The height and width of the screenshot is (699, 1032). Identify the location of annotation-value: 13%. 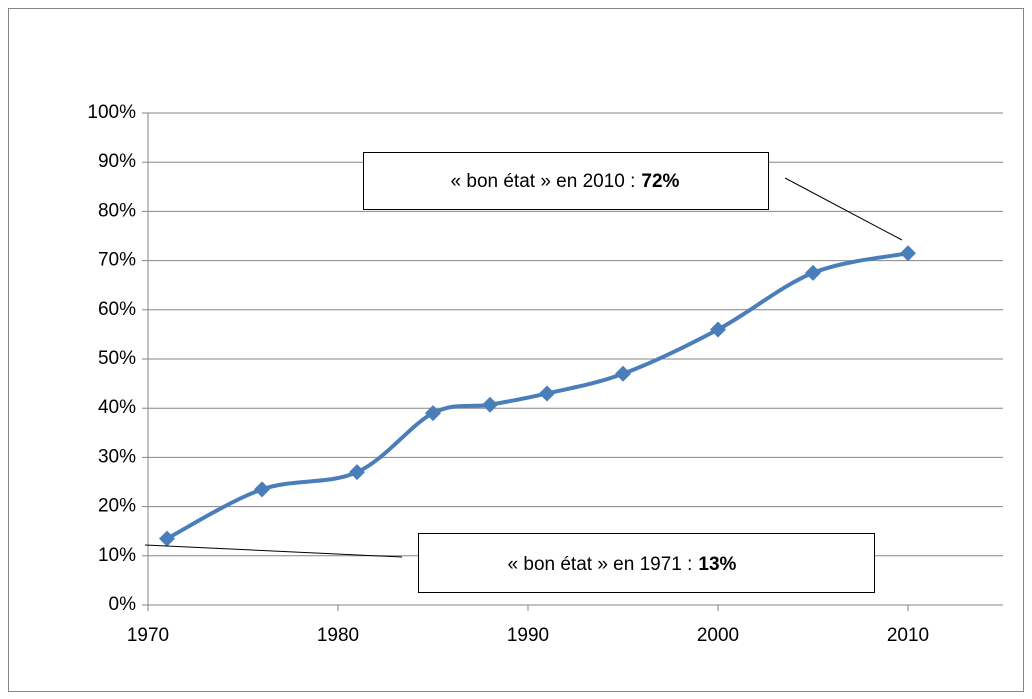
(717, 564).